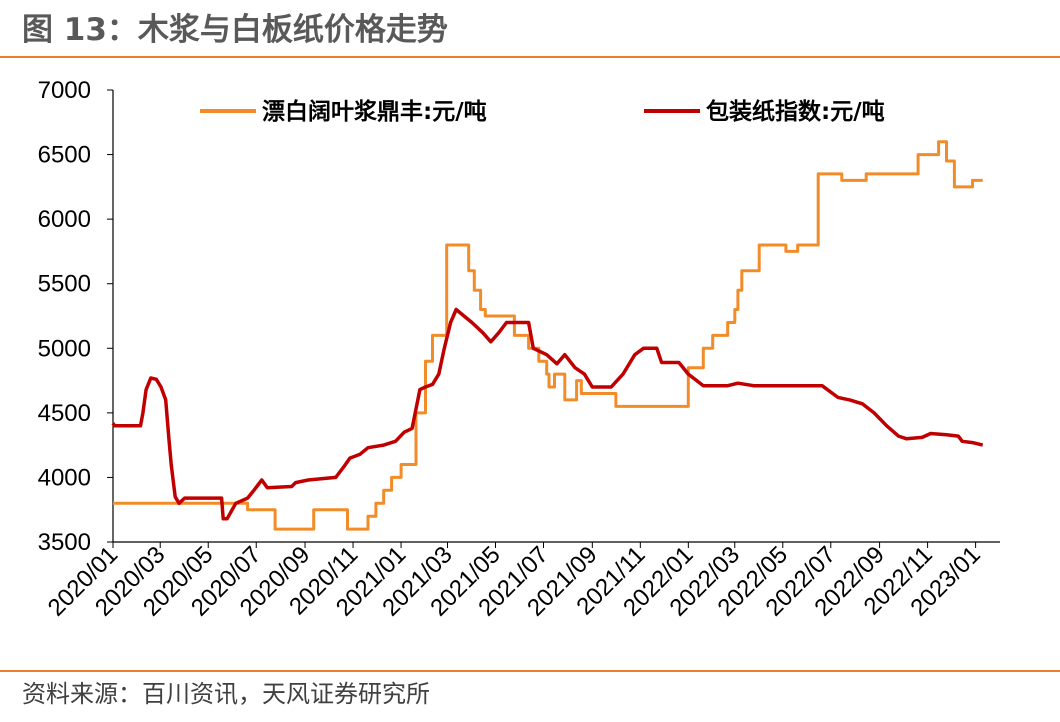 This screenshot has width=1060, height=722. Describe the element at coordinates (374, 111) in the screenshot. I see `legend-label: 漂白阔叶浆鼎丰:元/吨` at that location.